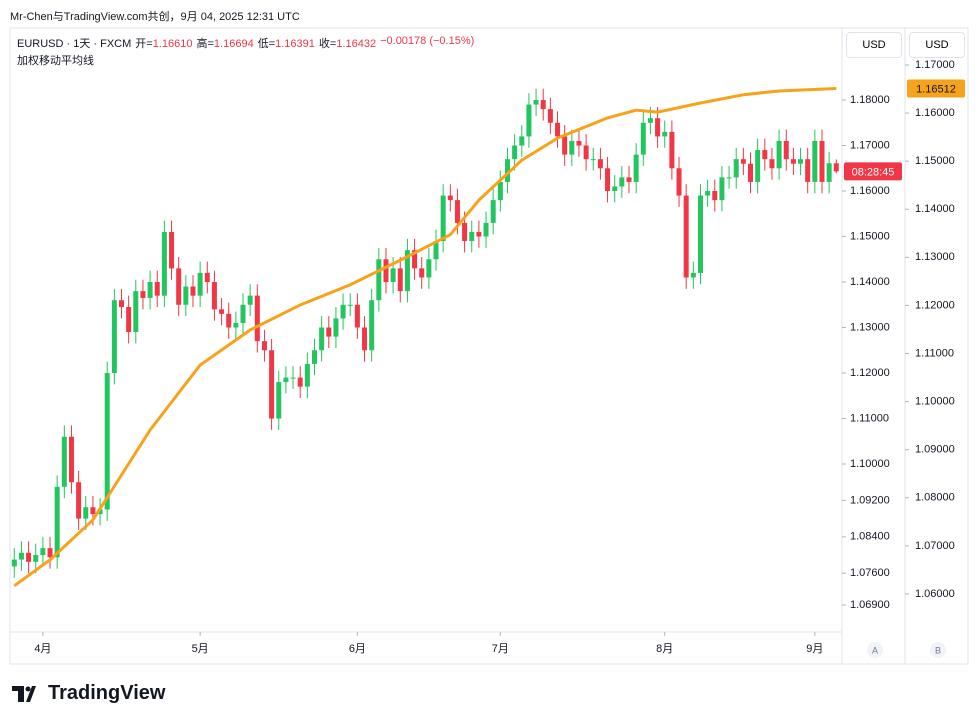  I want to click on brand-logo: TradingView, so click(88, 693).